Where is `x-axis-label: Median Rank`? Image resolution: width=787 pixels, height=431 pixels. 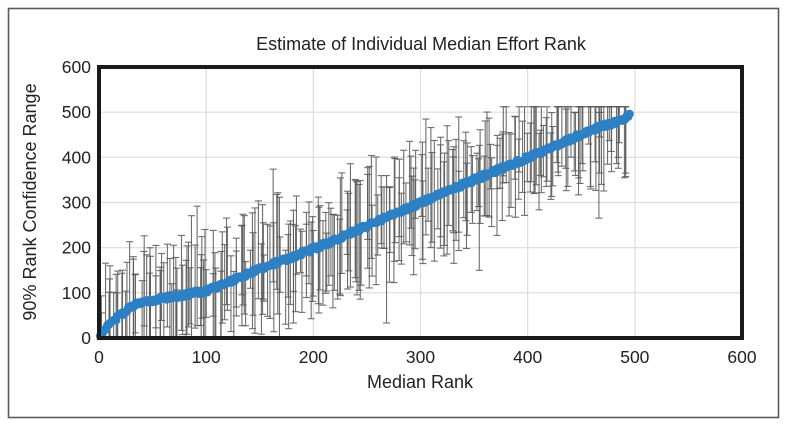
x-axis-label: Median Rank is located at coordinates (420, 382).